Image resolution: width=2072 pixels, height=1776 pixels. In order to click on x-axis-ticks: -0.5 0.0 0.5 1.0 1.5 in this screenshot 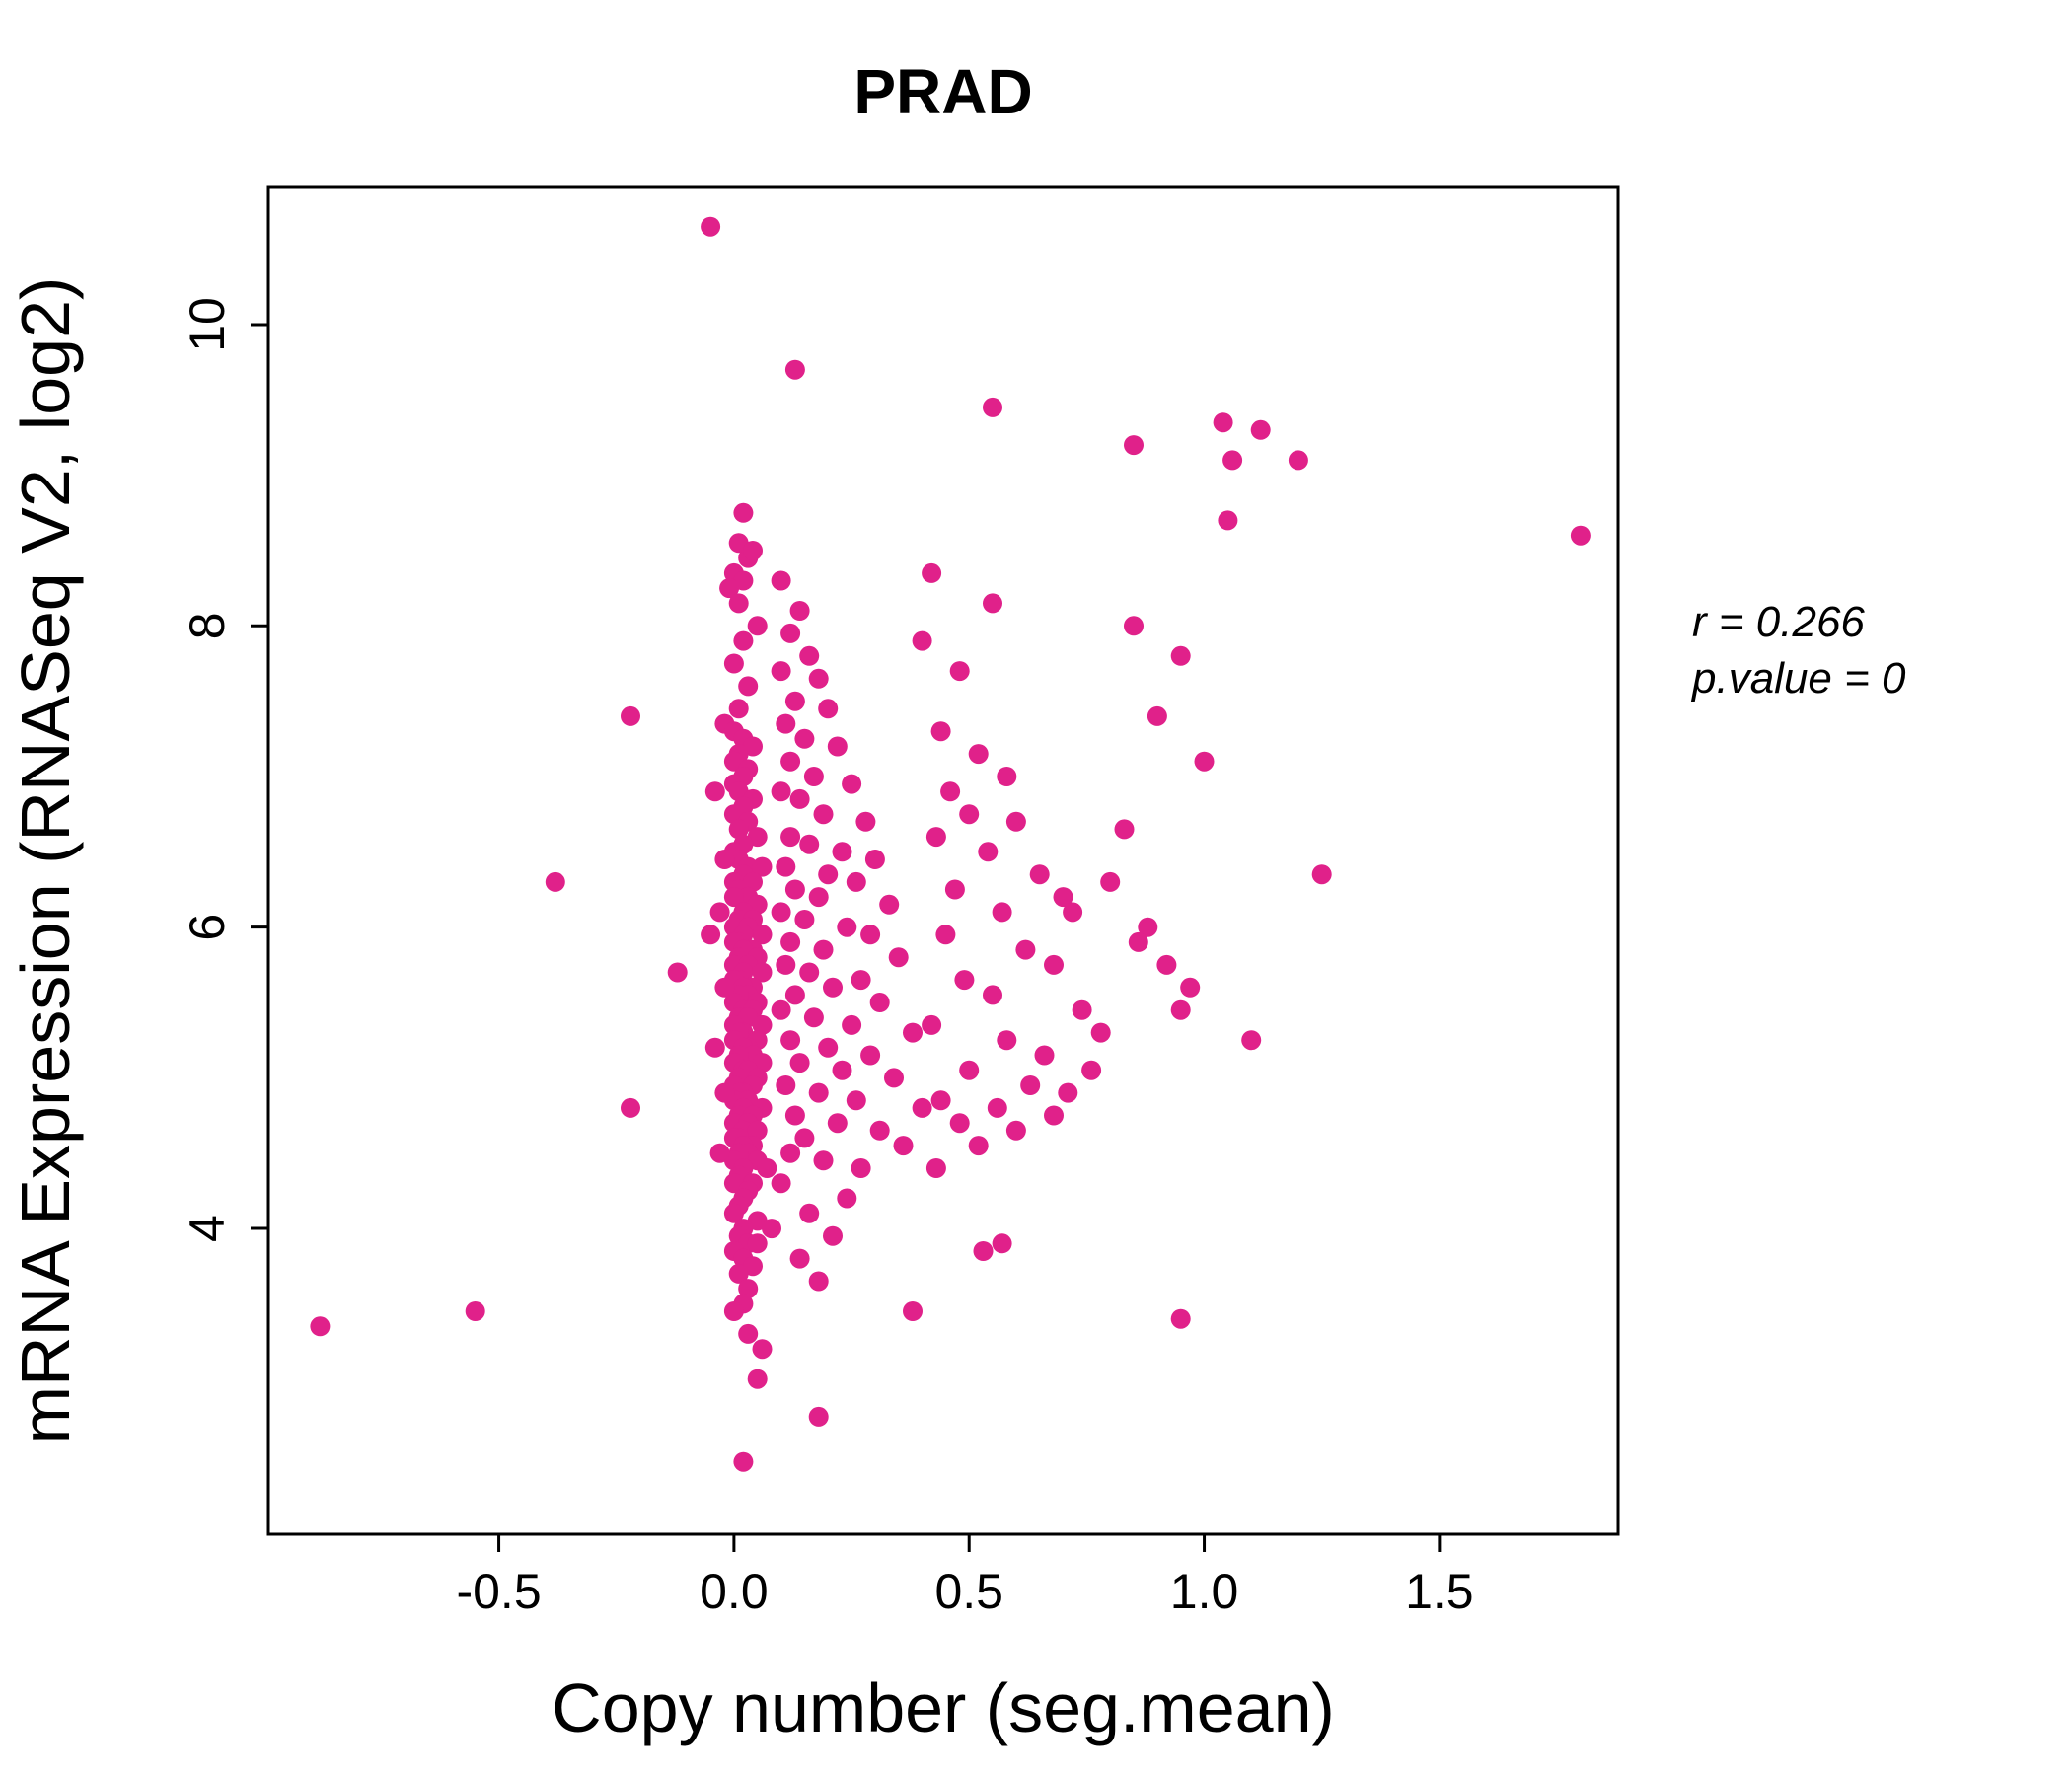, I will do `click(965, 1577)`.